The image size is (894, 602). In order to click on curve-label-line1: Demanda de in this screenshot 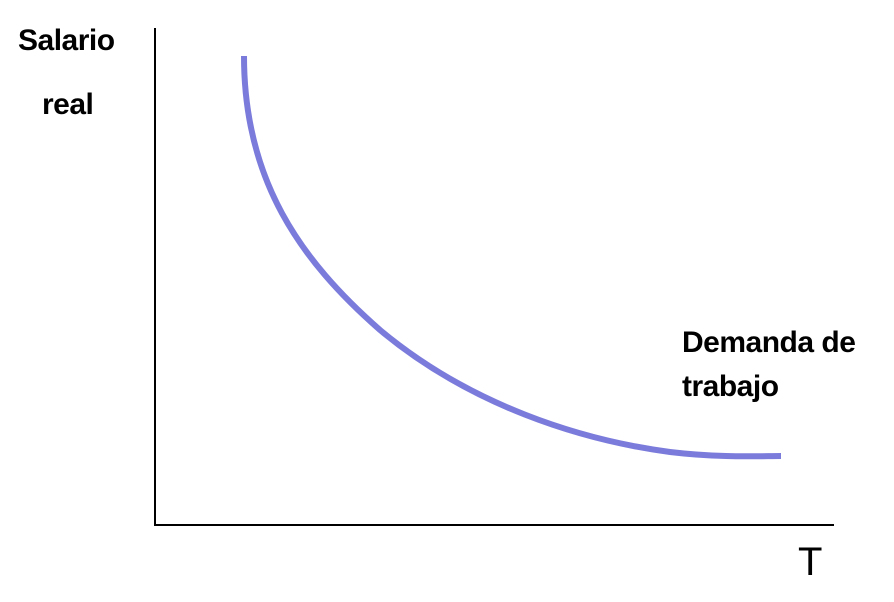, I will do `click(769, 342)`.